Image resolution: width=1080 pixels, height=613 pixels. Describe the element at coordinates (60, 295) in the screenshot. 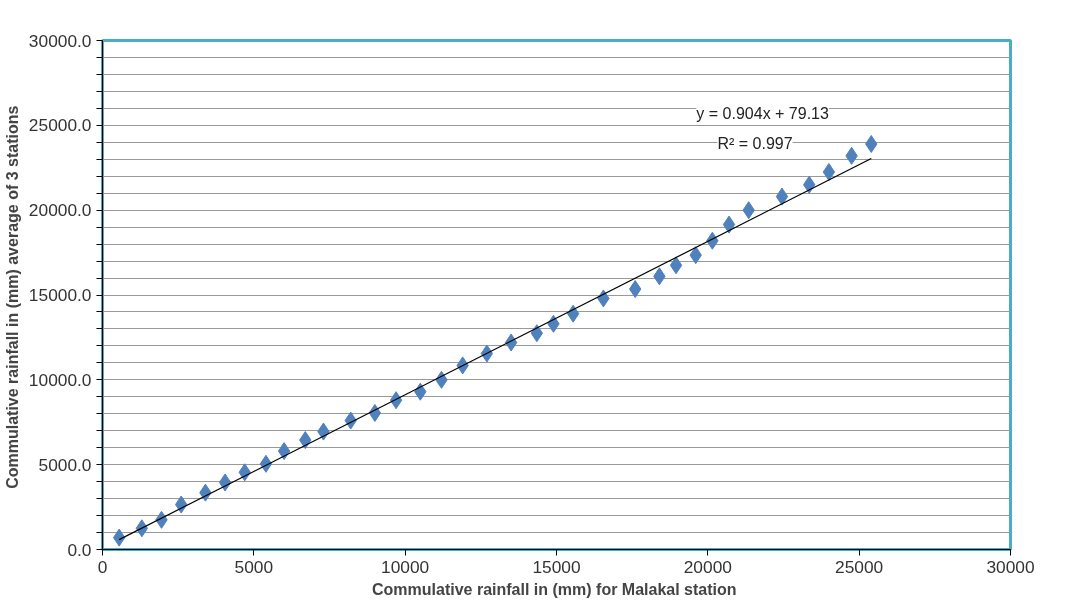

I see `y-tick-label: 15000.0` at that location.